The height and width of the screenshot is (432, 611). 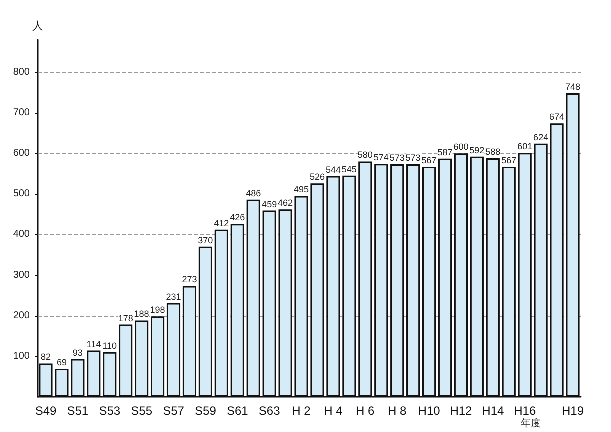 What do you see at coordinates (302, 189) in the screenshot?
I see `data-label: 495` at bounding box center [302, 189].